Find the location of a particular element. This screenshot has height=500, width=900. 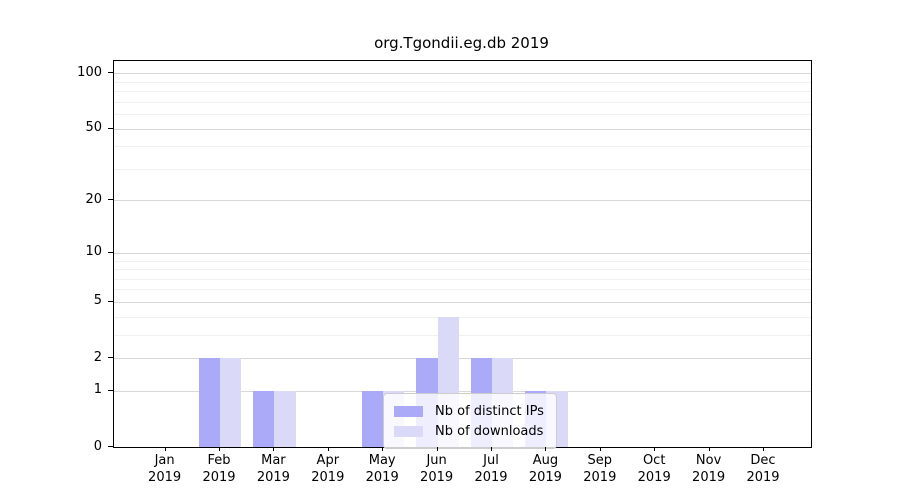

y-tick-label: 5 is located at coordinates (97, 301).